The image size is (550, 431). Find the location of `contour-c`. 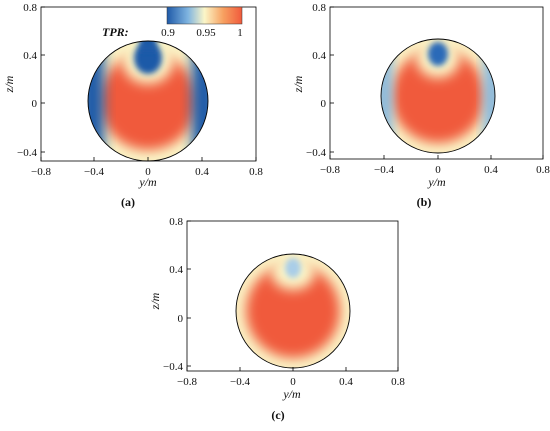

contour-c is located at coordinates (293, 311).